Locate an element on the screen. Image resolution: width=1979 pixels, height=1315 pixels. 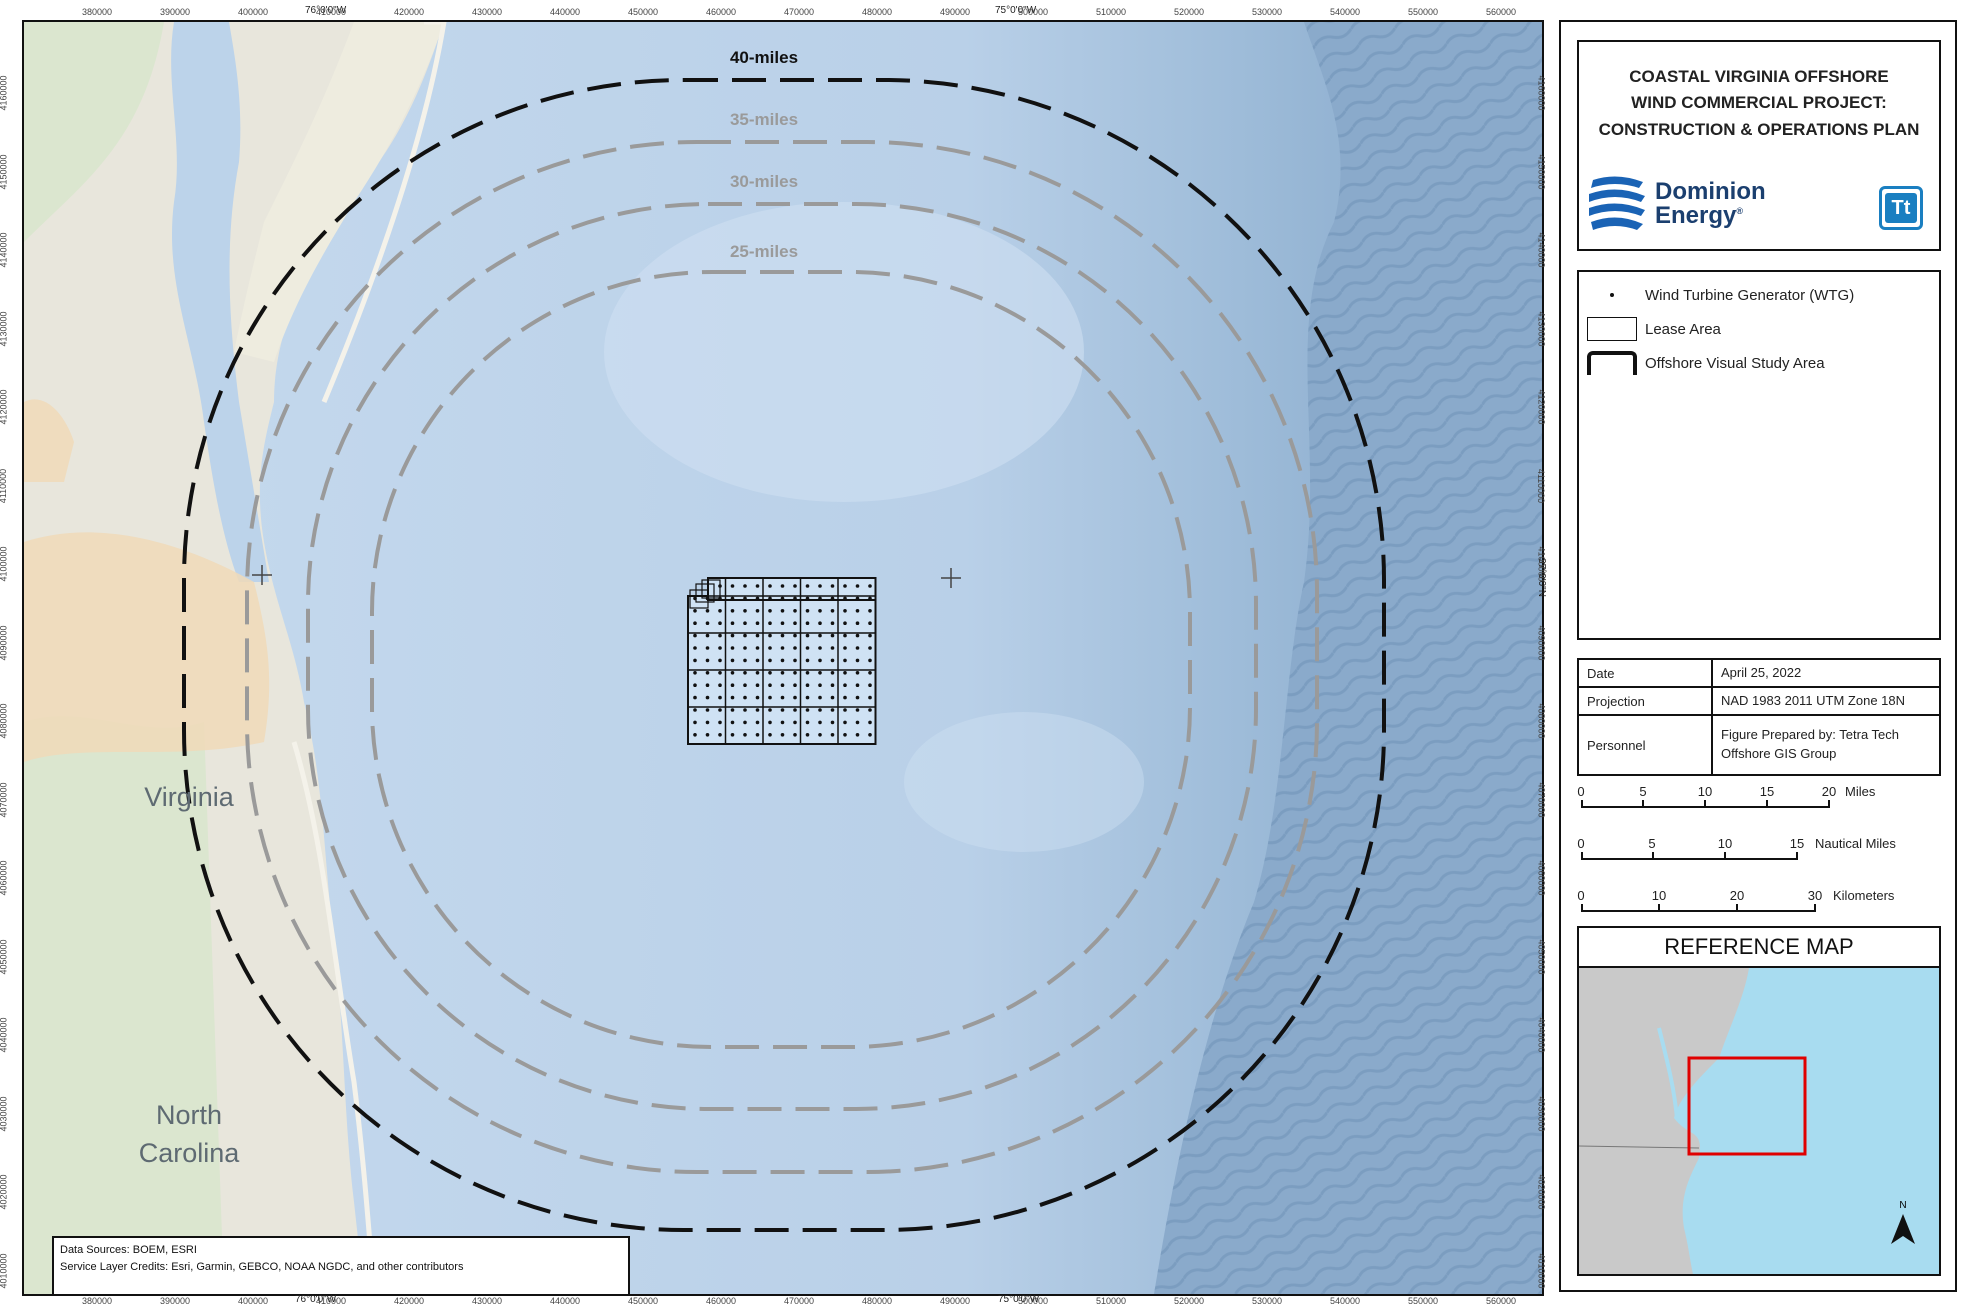
meta-key-projection: Projection is located at coordinates (1646, 701).